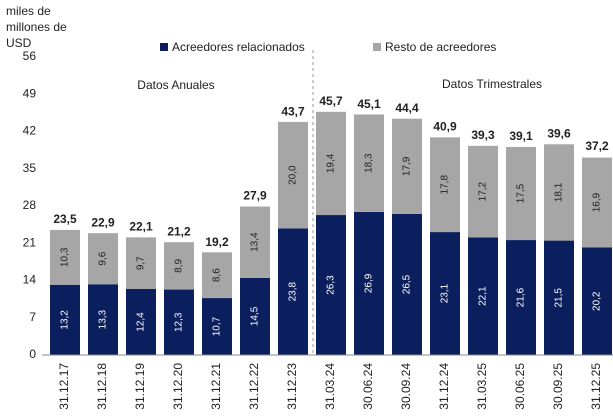 Image resolution: width=613 pixels, height=417 pixels. I want to click on y-tick-label: 28, so click(30, 205).